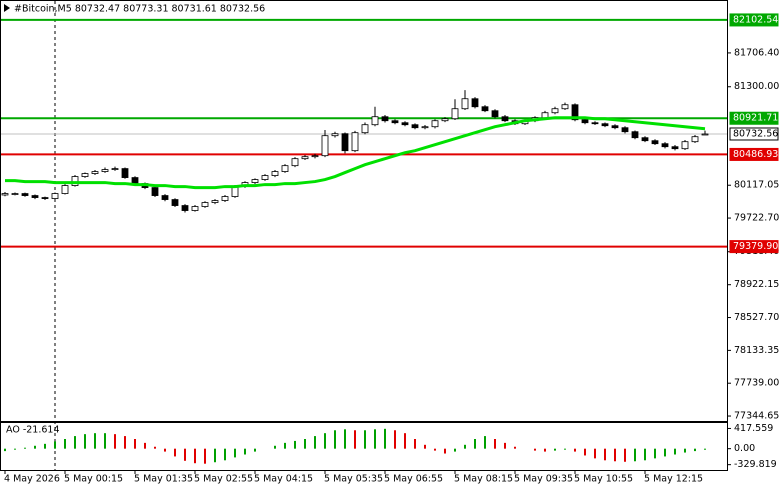  What do you see at coordinates (673, 479) in the screenshot?
I see `x-tick-label: 5 May 12:15` at bounding box center [673, 479].